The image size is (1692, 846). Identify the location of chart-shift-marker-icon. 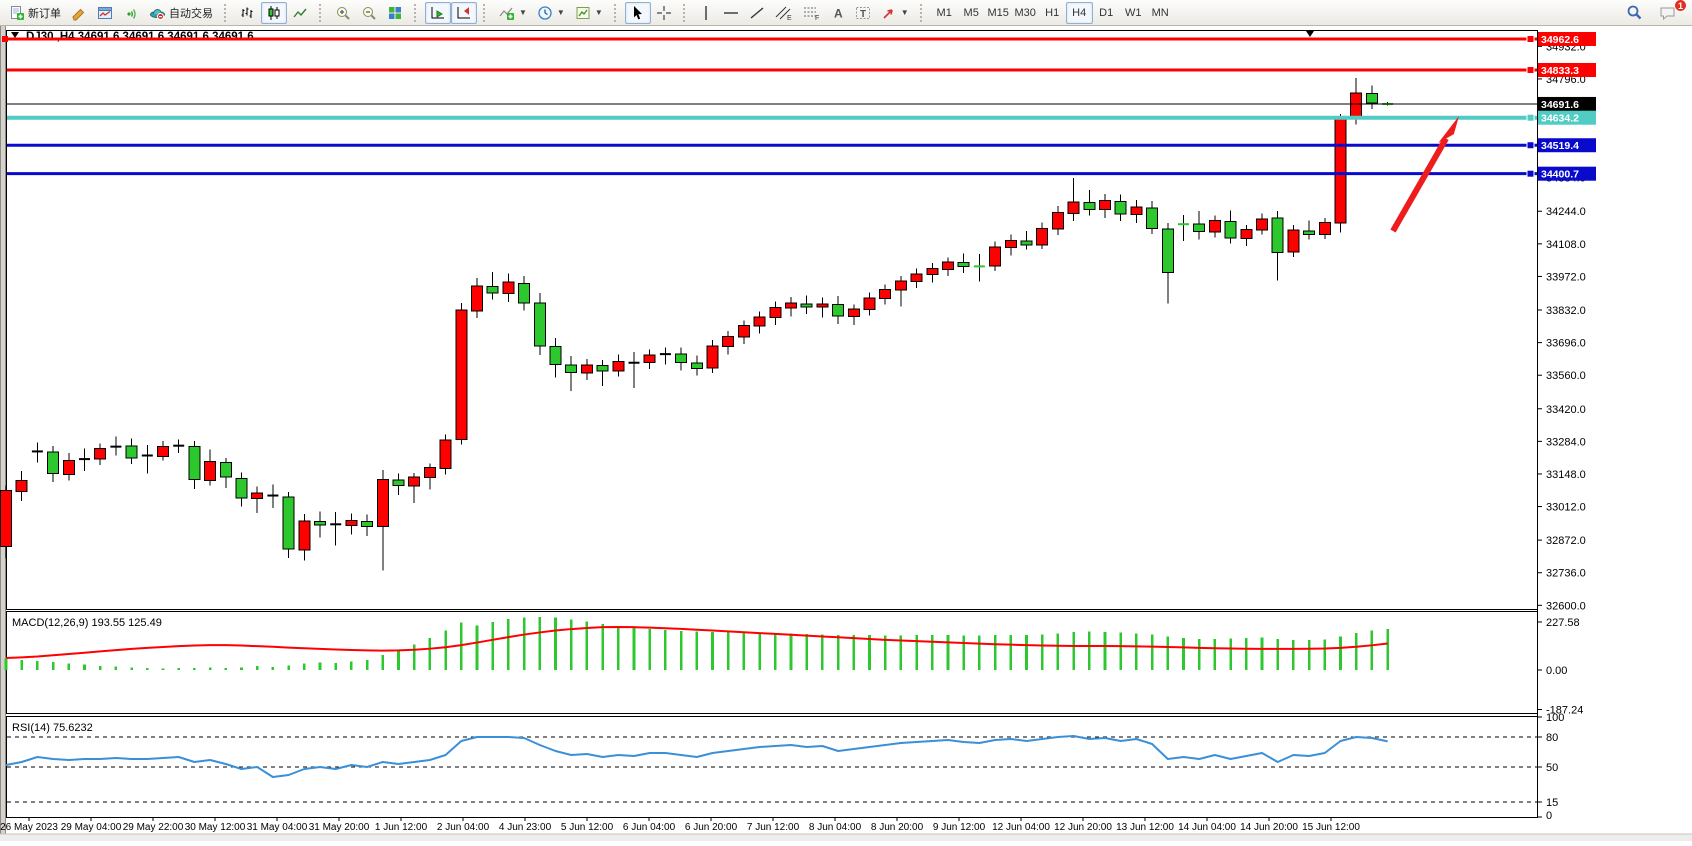
(1310, 34).